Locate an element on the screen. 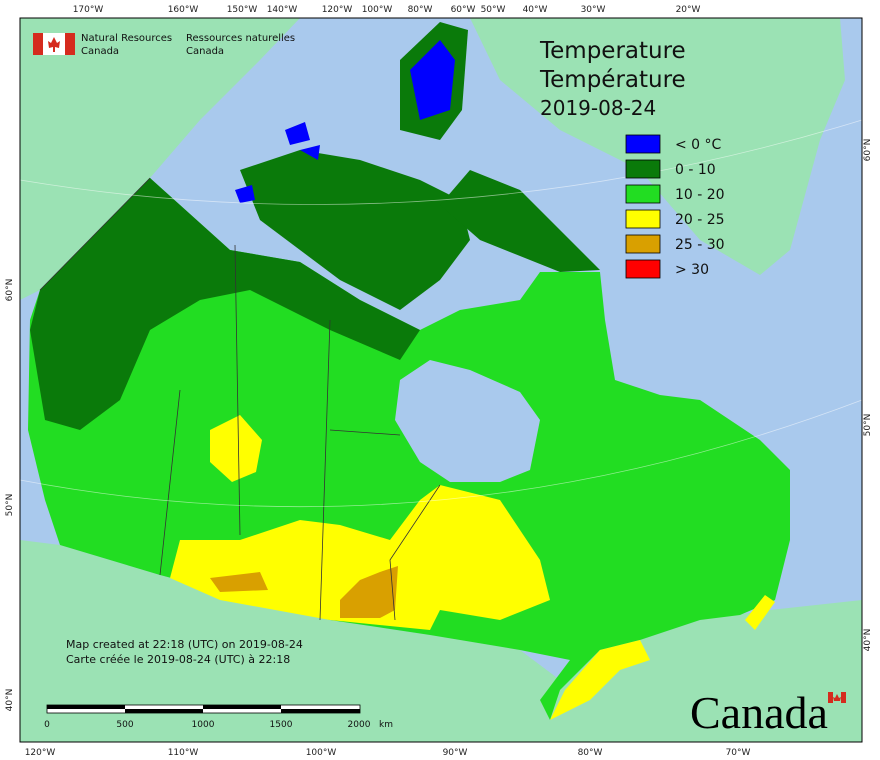 The width and height of the screenshot is (880, 760). cold-patches is located at coordinates (277, 162).